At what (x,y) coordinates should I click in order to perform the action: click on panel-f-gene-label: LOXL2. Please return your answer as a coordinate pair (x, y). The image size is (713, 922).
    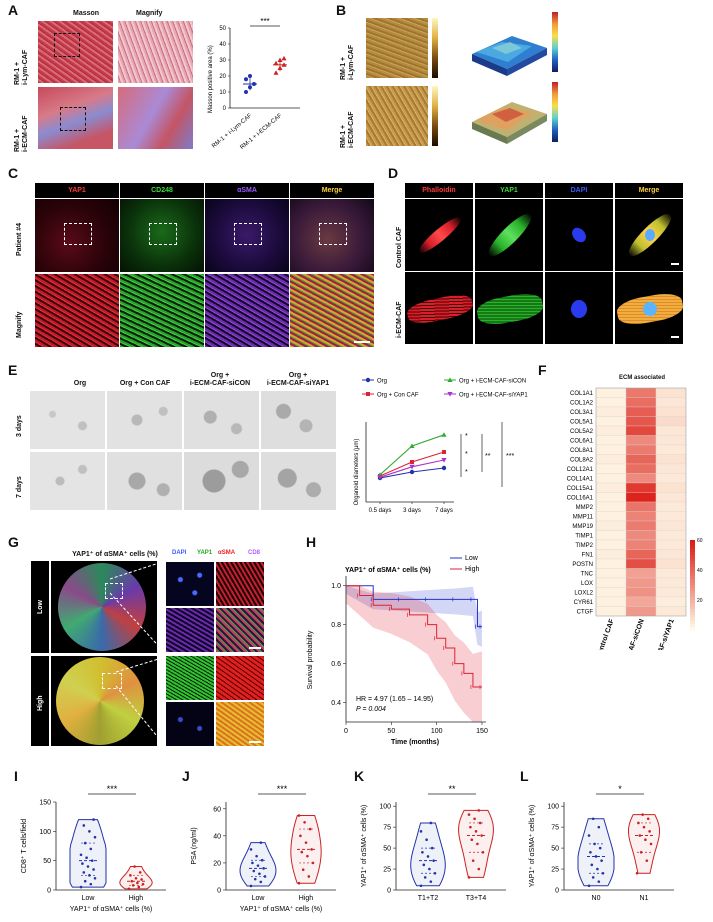
    Looking at the image, I should click on (583, 594).